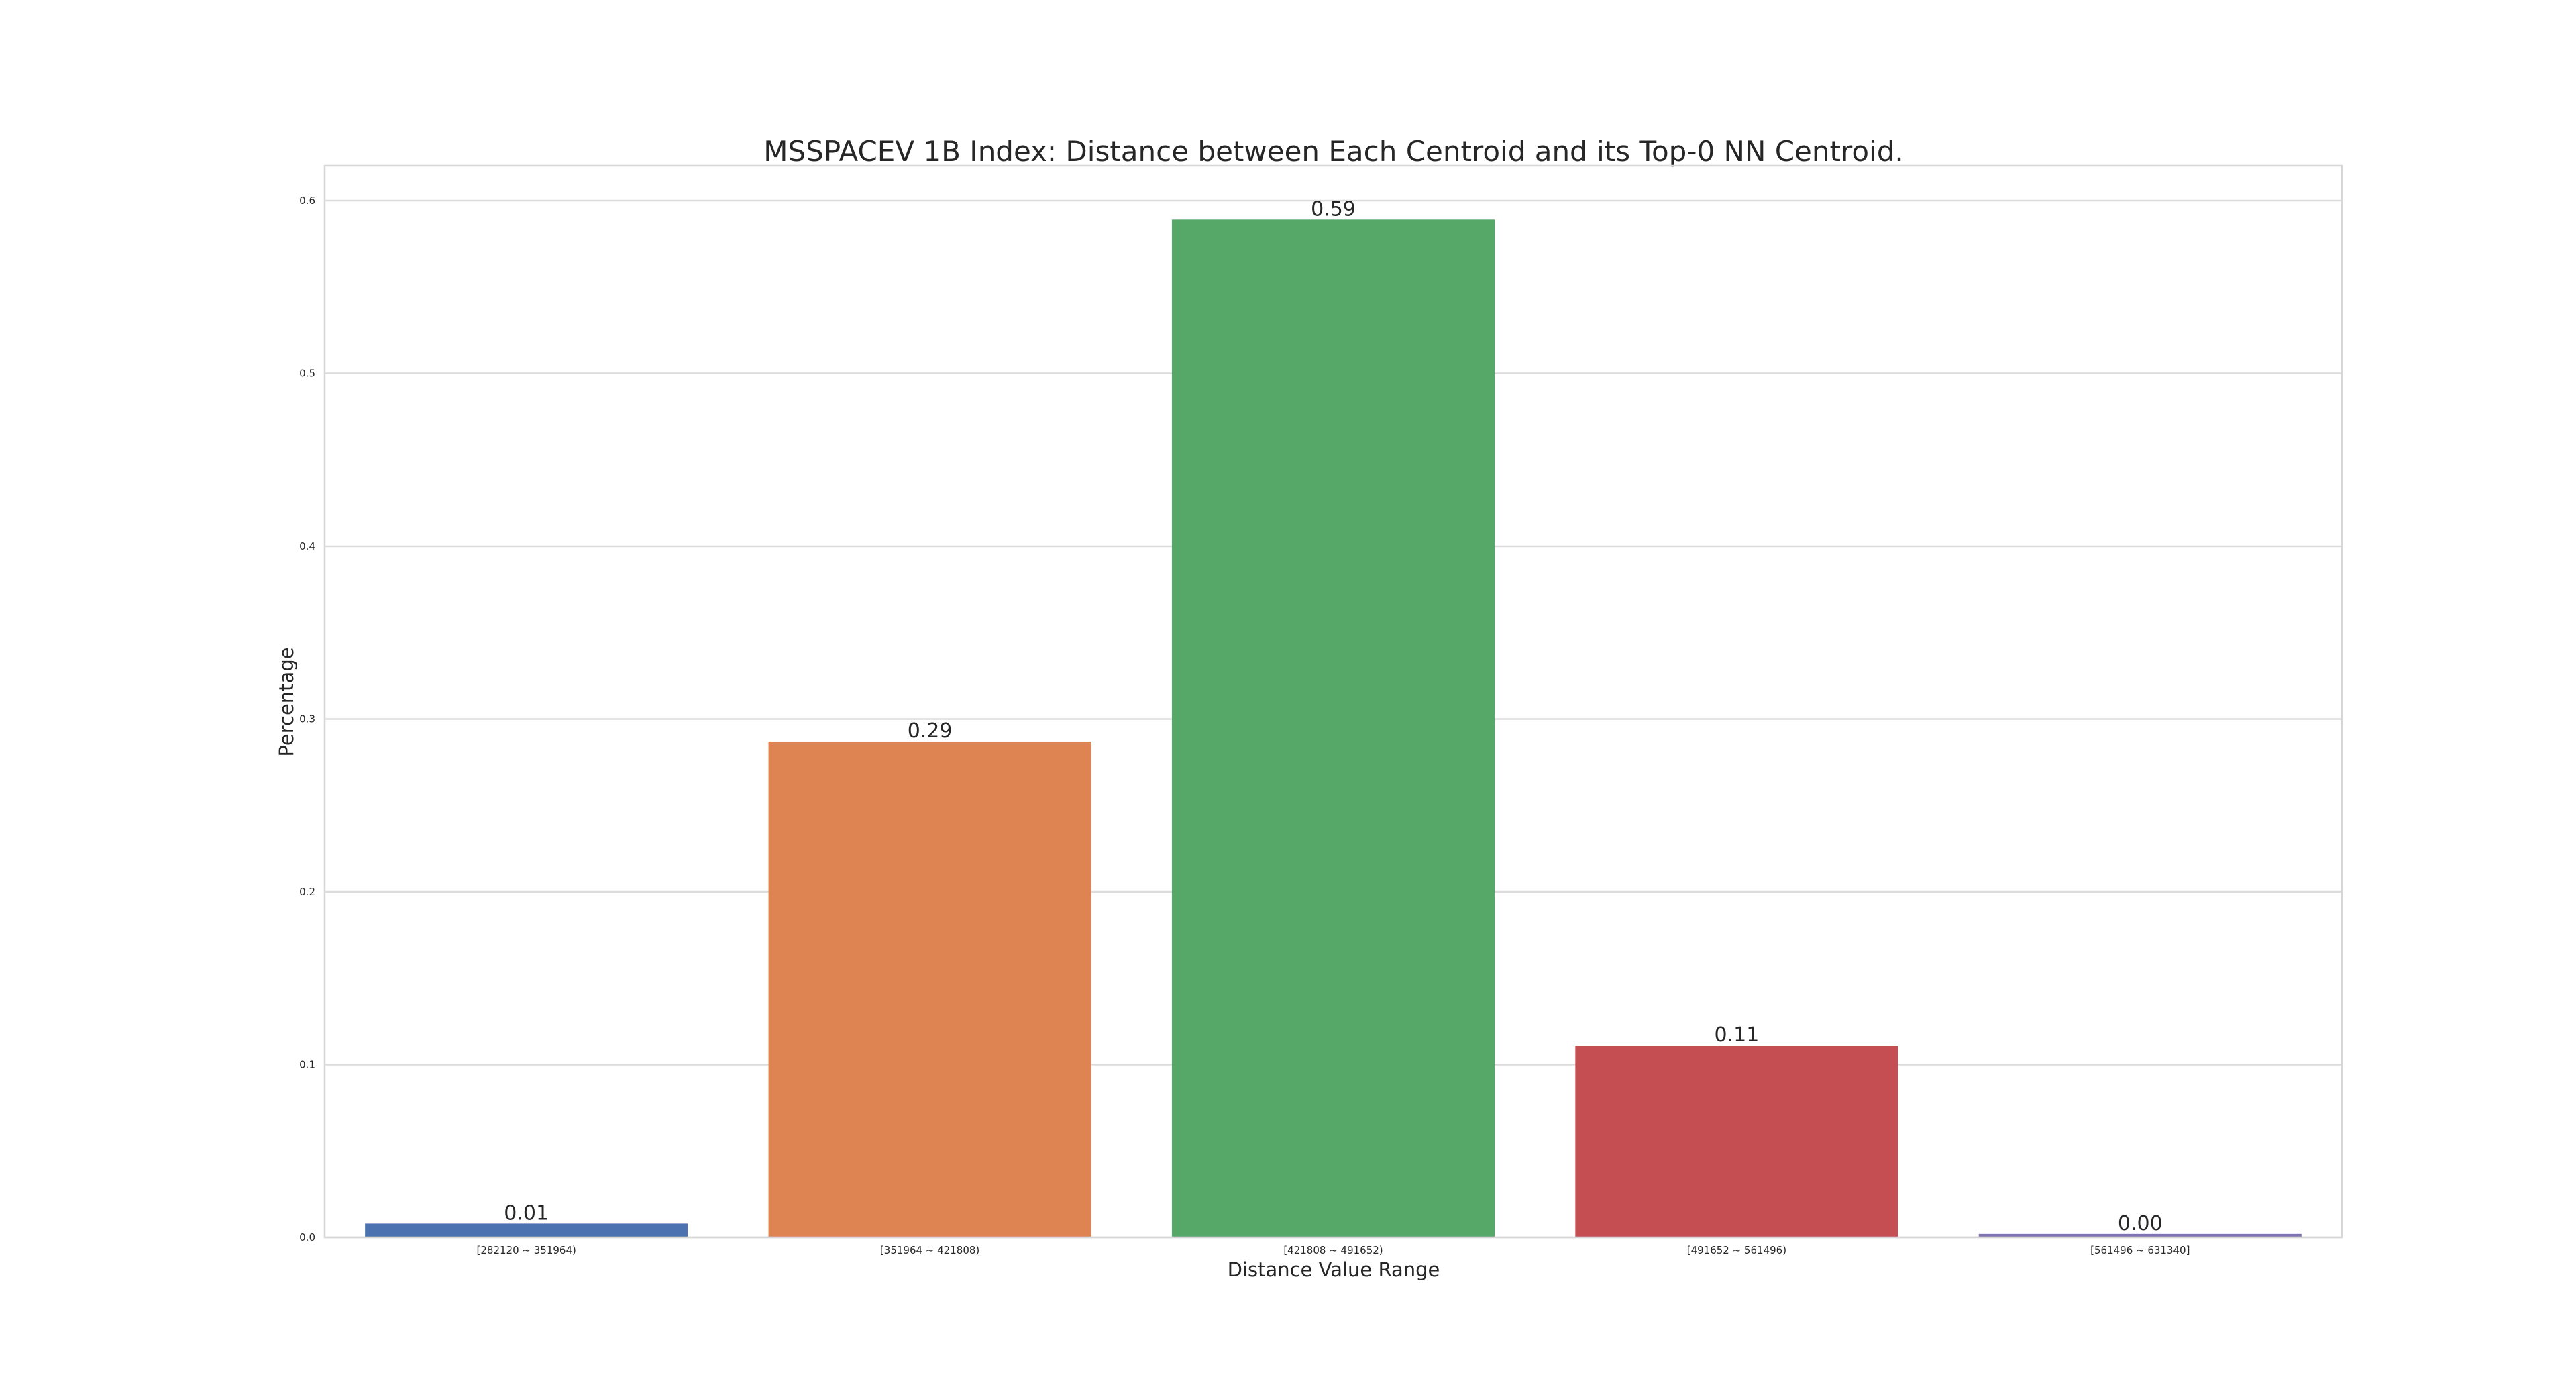  I want to click on y-tick-label: 0.5, so click(307, 374).